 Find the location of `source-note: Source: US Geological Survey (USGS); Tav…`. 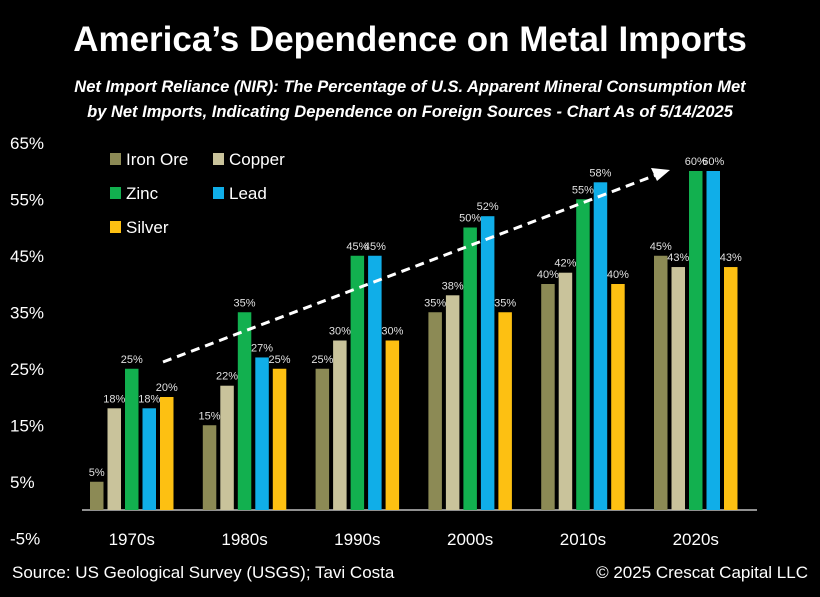

source-note: Source: US Geological Survey (USGS); Tav… is located at coordinates (203, 572).